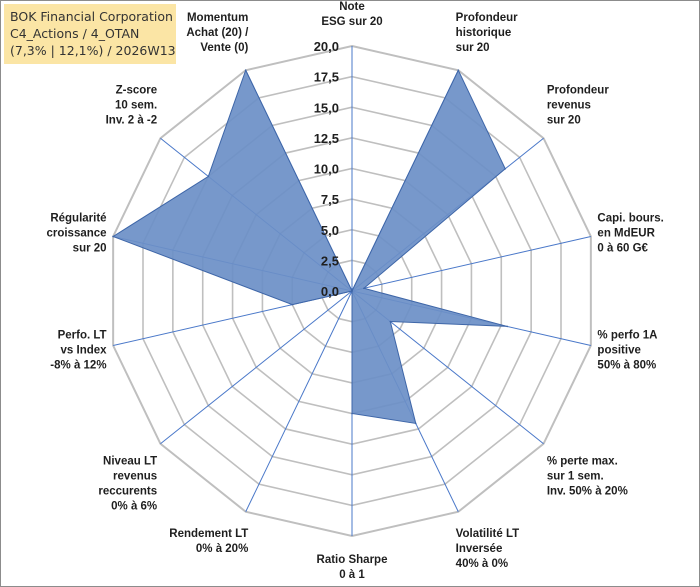 This screenshot has height=587, width=700. Describe the element at coordinates (330, 230) in the screenshot. I see `tick-label: 5,0` at that location.